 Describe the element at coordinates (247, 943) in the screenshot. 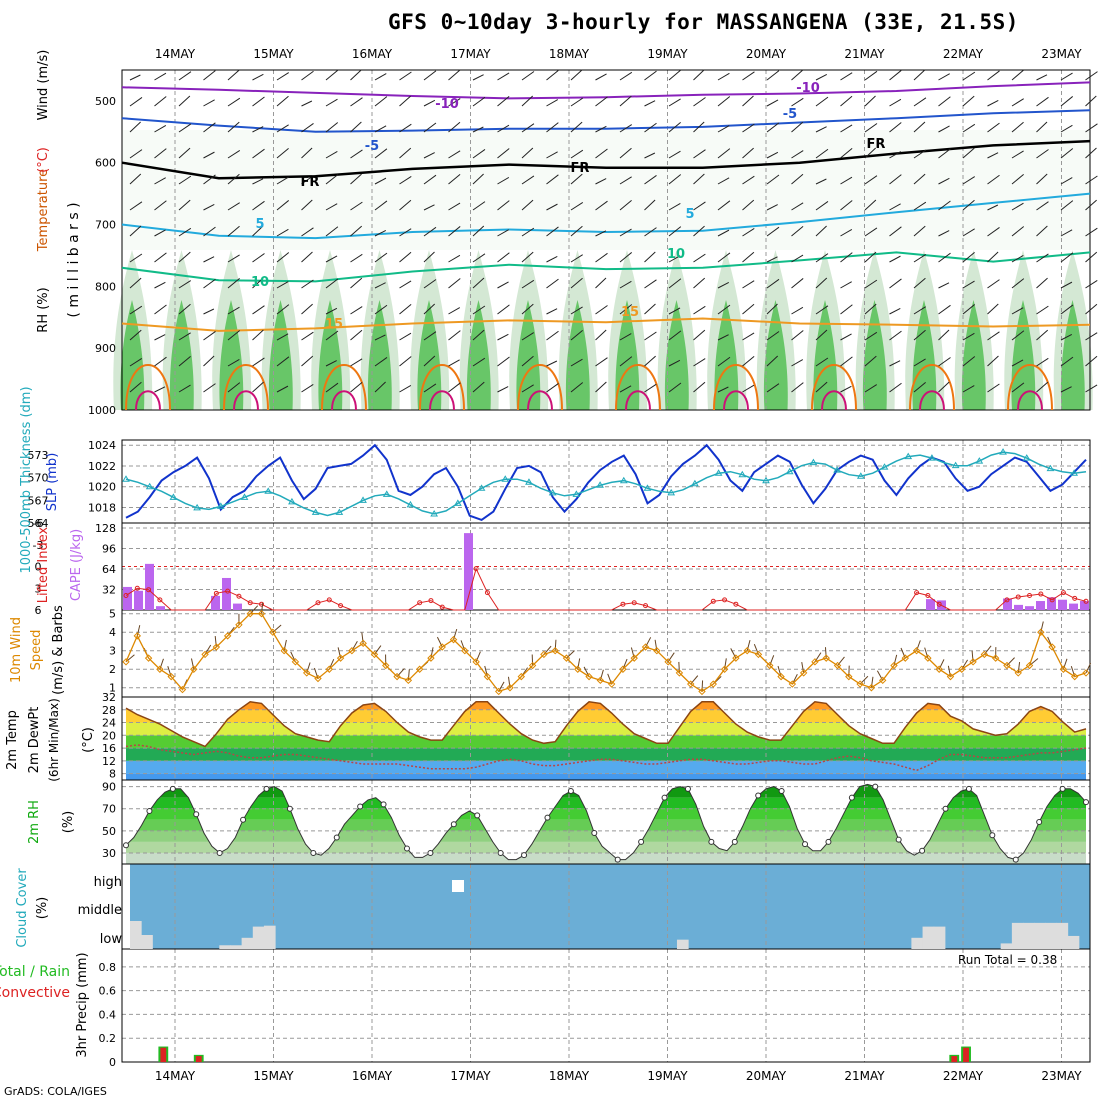

I see `low-cloud-bar` at that location.